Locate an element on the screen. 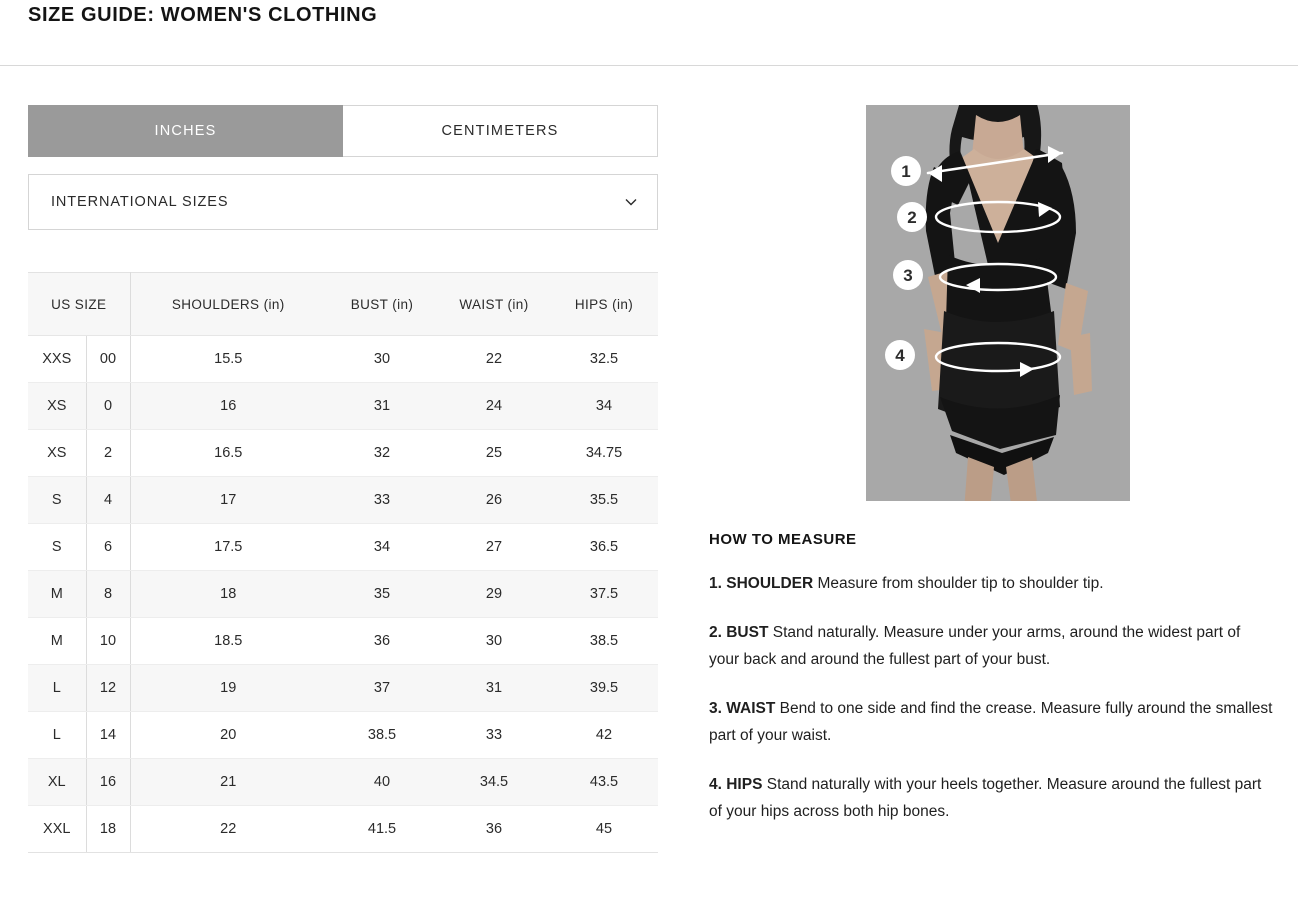 The width and height of the screenshot is (1298, 908). table-row: S 6 17.5 34 27 36.5 is located at coordinates (343, 547).